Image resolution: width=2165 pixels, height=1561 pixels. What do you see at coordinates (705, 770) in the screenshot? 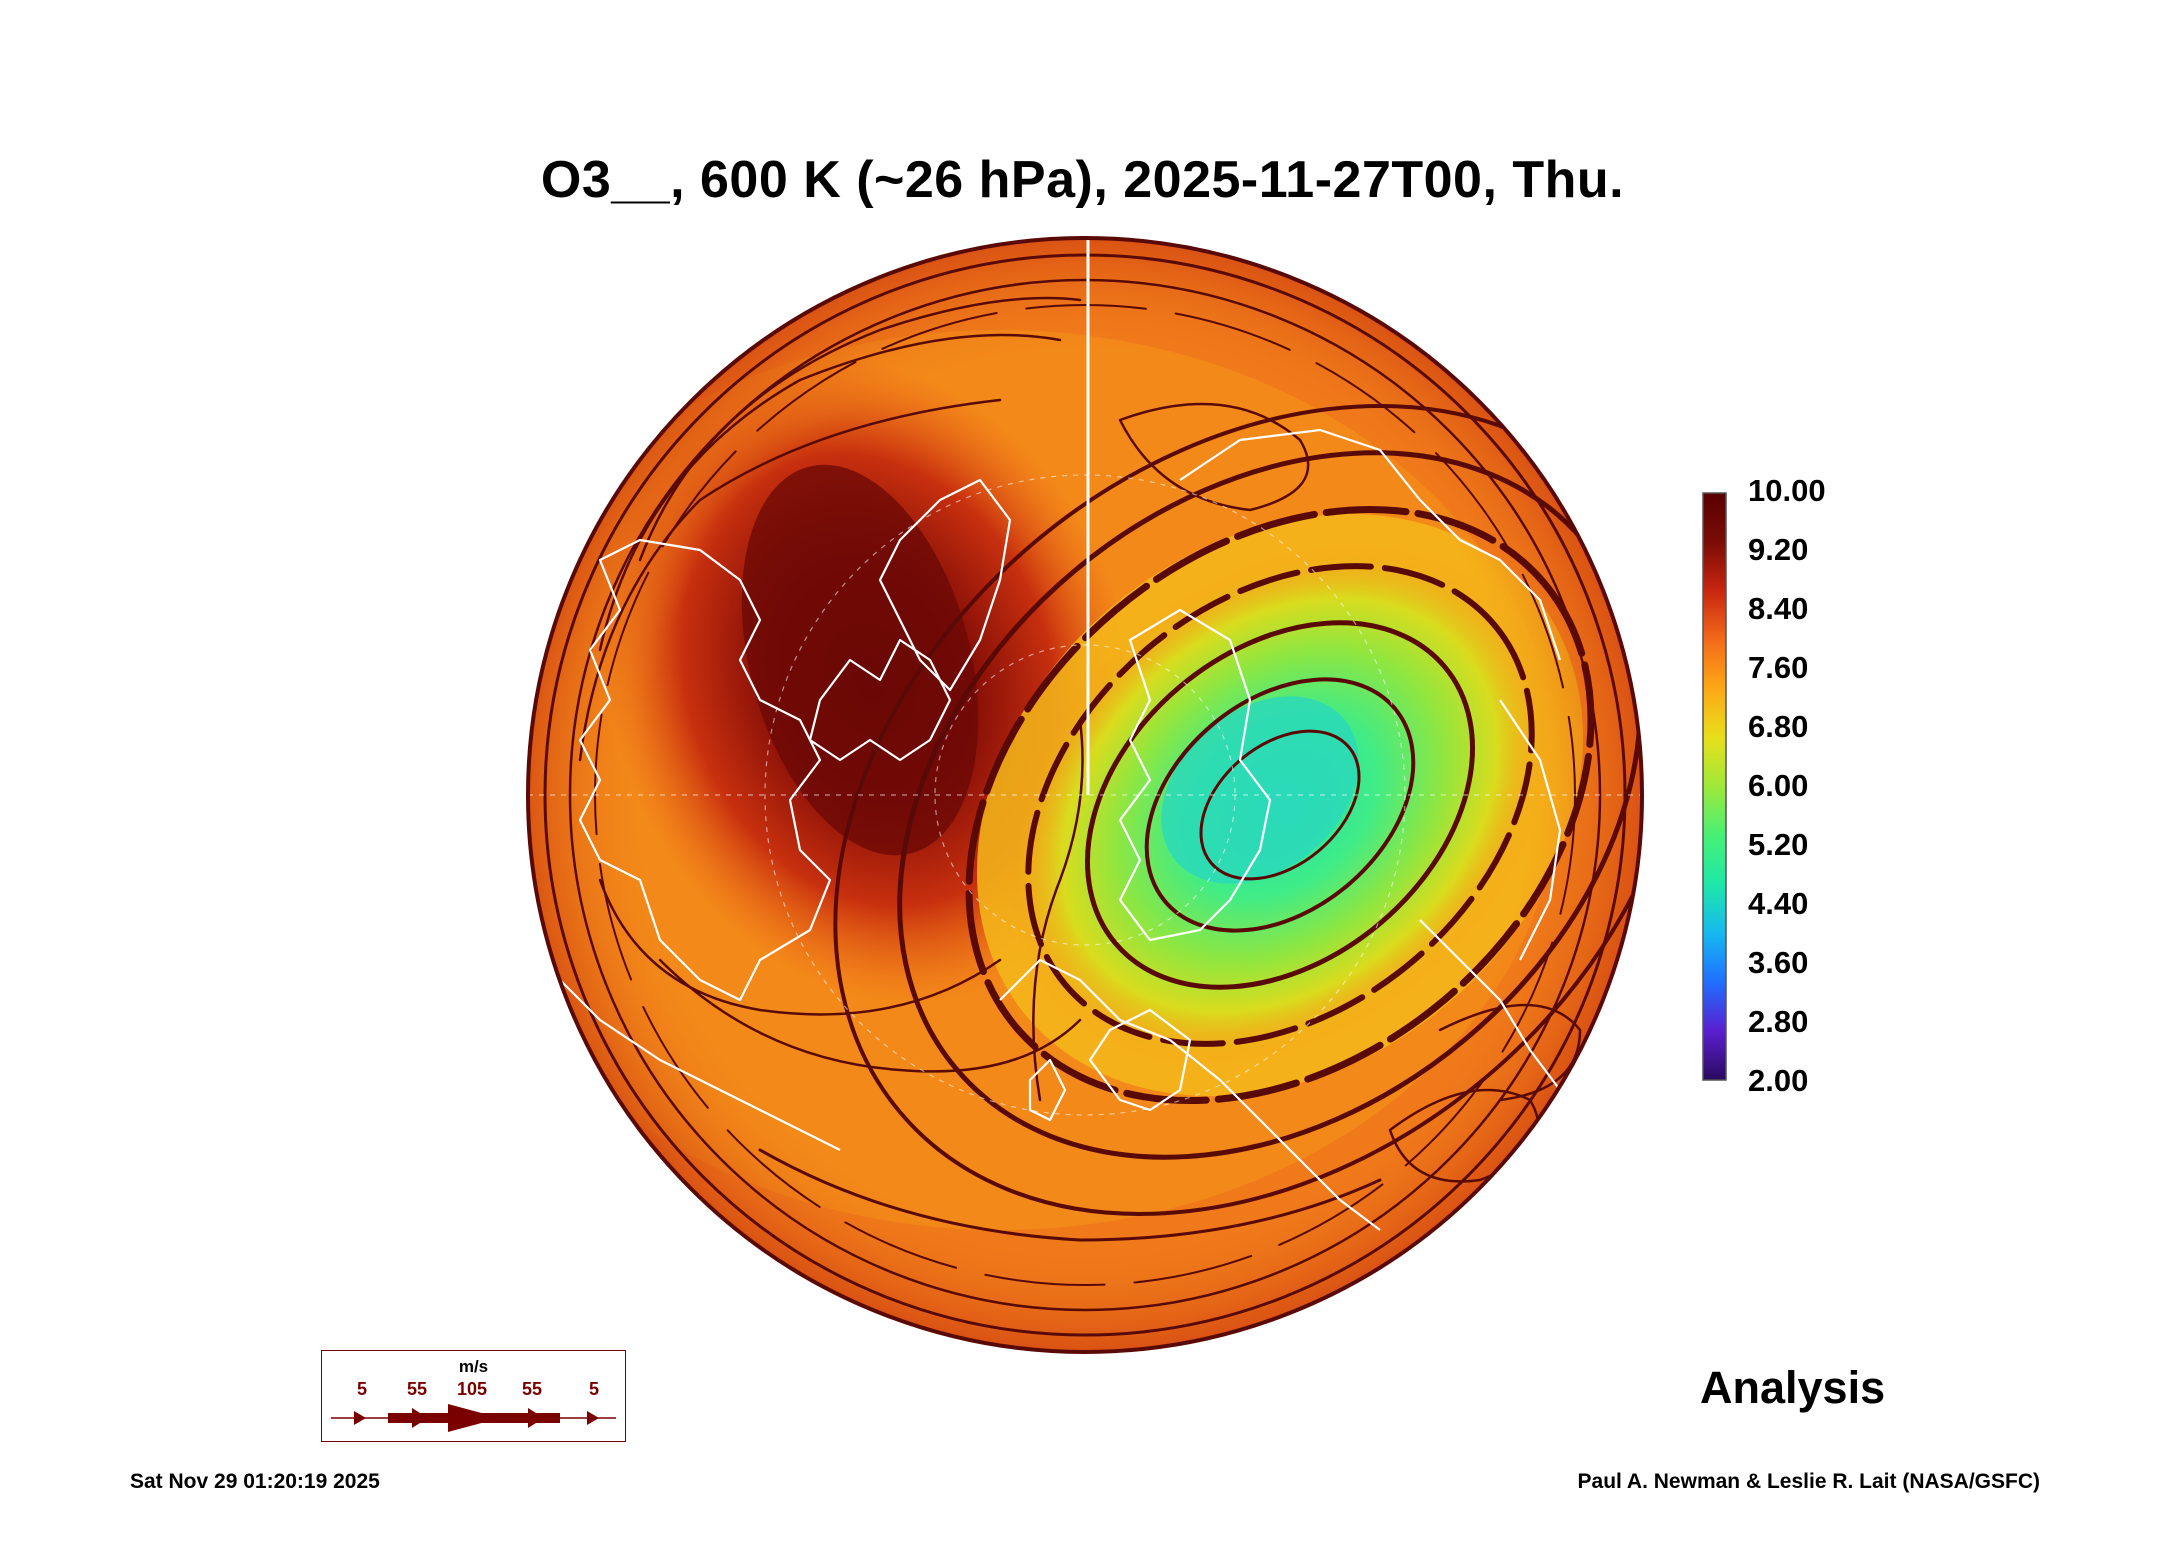
I see `coastline-north-america` at bounding box center [705, 770].